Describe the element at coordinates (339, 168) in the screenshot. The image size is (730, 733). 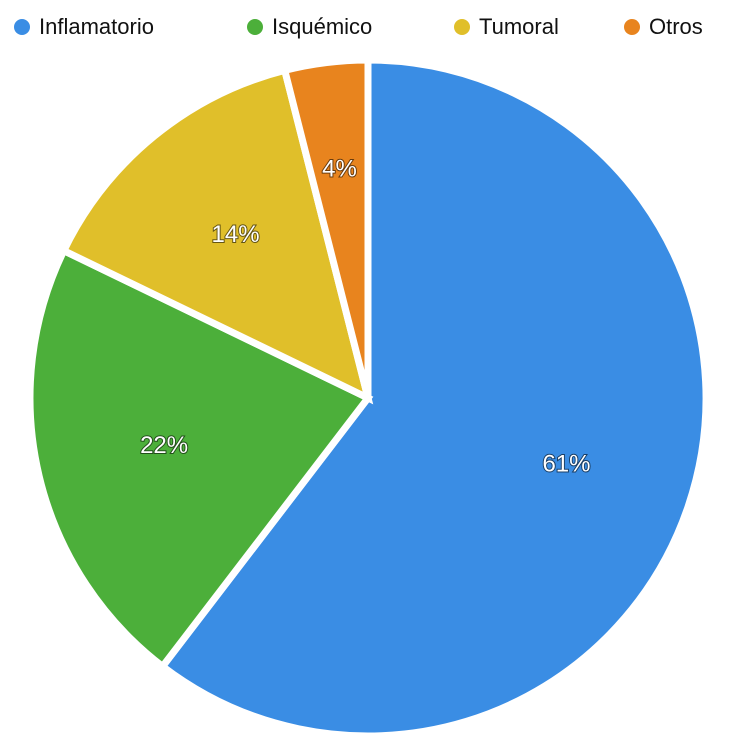
I see `slice-label: 4%` at that location.